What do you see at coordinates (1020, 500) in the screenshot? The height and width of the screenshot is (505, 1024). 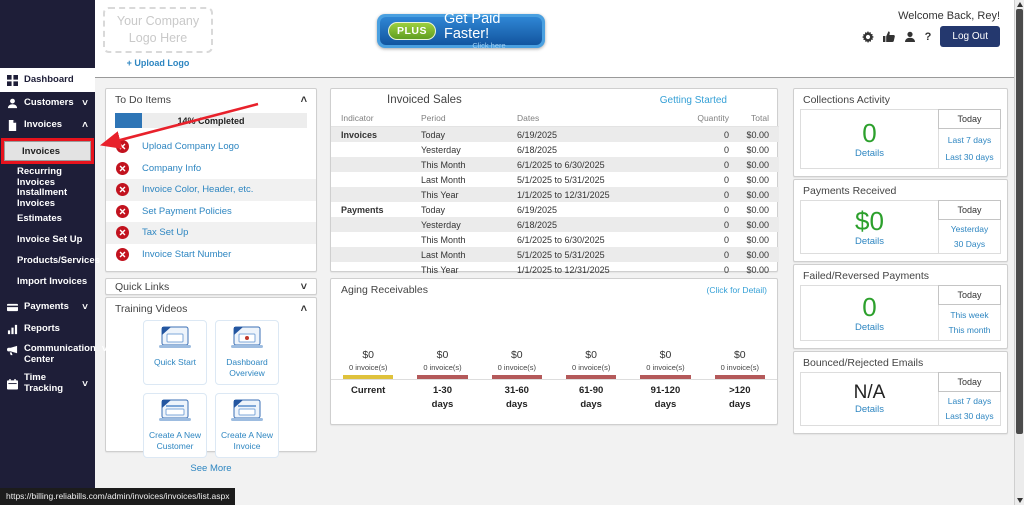 I see `scroll-down-arrow-icon` at bounding box center [1020, 500].